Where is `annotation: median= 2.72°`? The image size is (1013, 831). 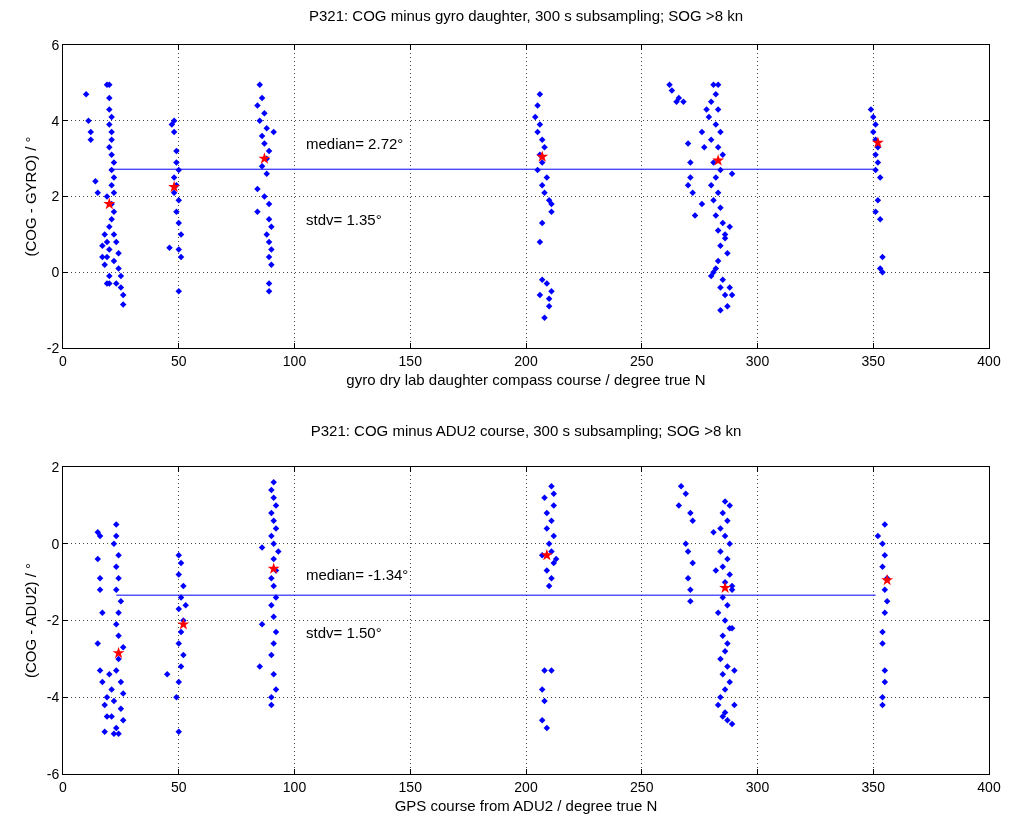 annotation: median= 2.72° is located at coordinates (355, 143).